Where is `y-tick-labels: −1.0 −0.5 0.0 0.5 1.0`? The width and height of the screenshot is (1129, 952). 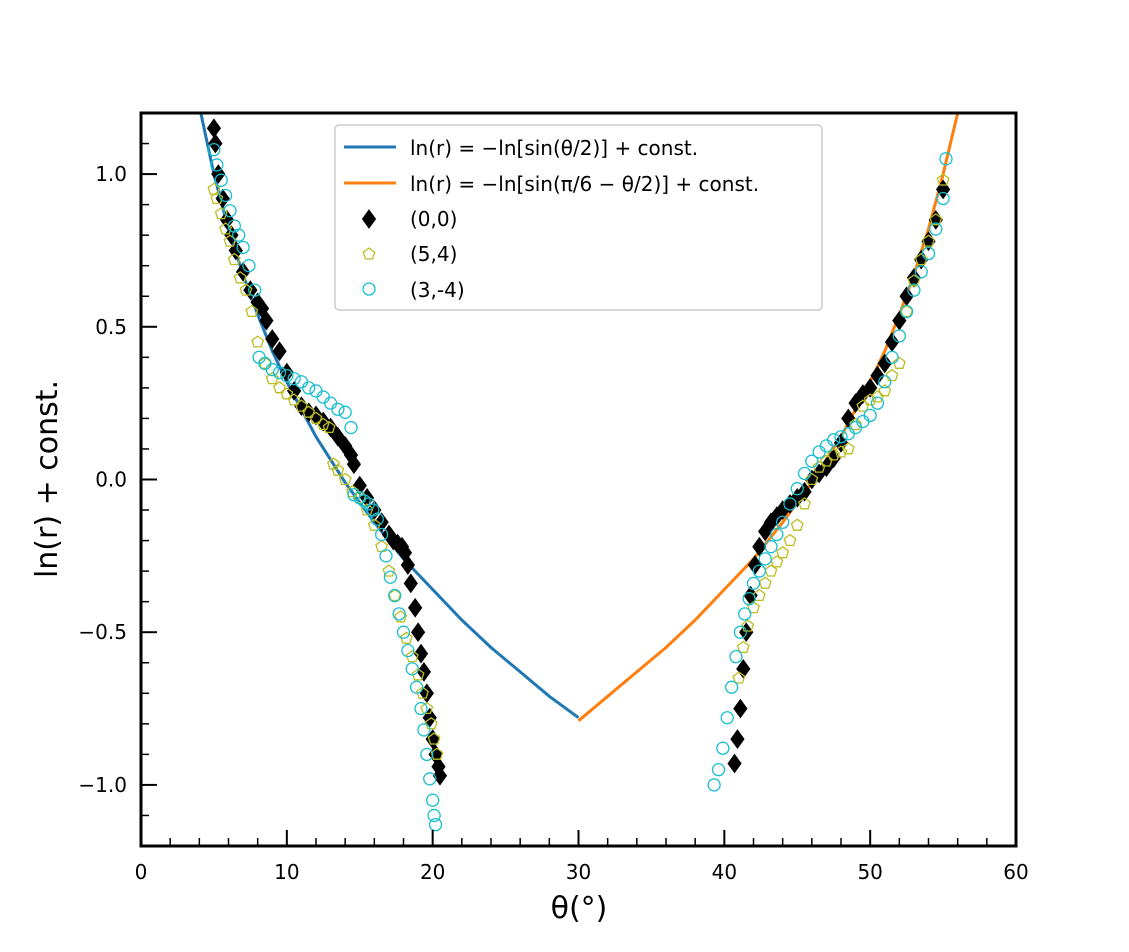
y-tick-labels: −1.0 −0.5 0.0 0.5 1.0 is located at coordinates (102, 479).